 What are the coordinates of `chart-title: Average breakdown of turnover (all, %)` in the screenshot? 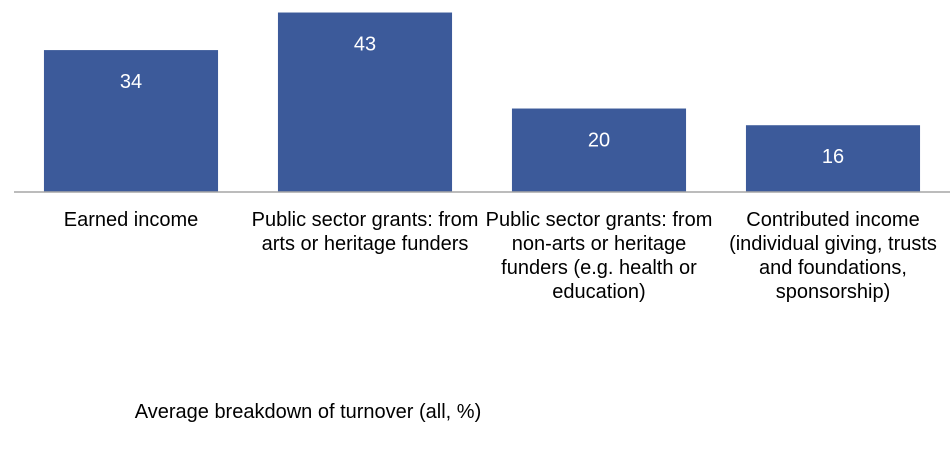 It's located at (308, 412).